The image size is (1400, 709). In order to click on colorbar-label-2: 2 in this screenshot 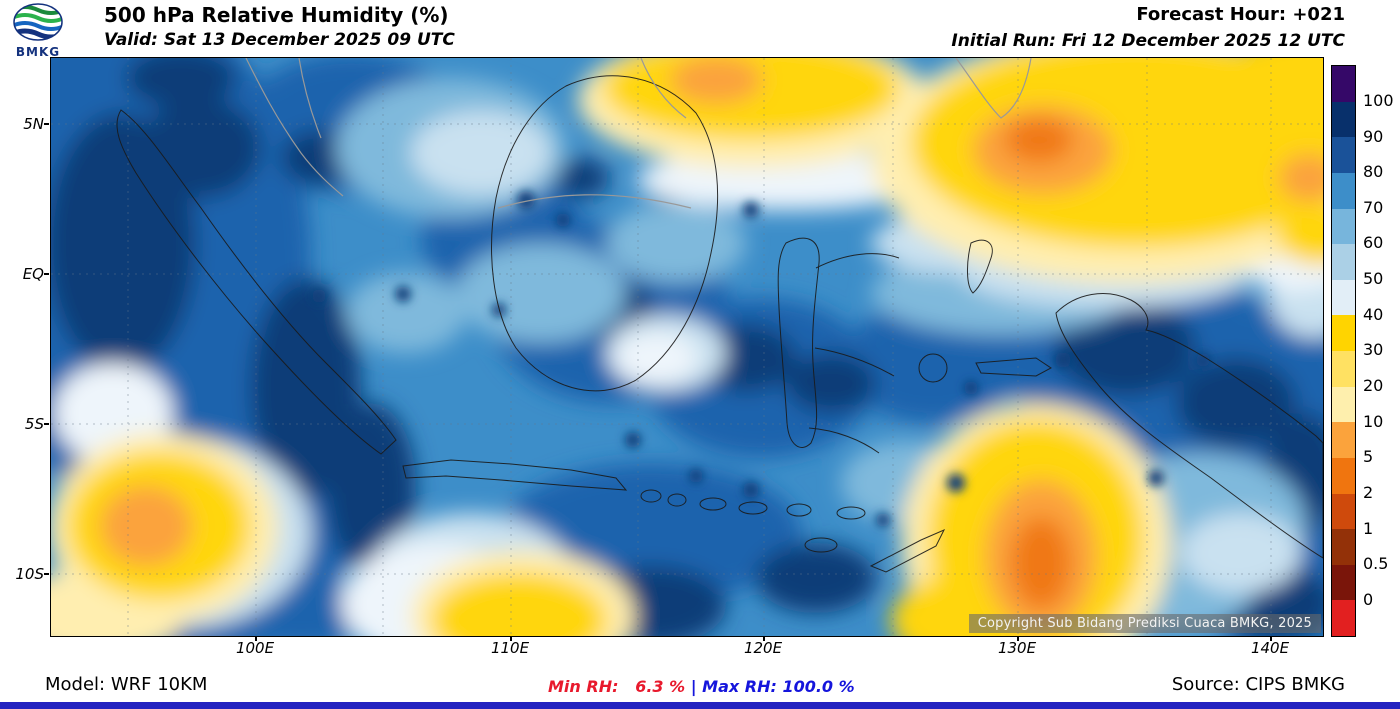, I will do `click(1368, 492)`.